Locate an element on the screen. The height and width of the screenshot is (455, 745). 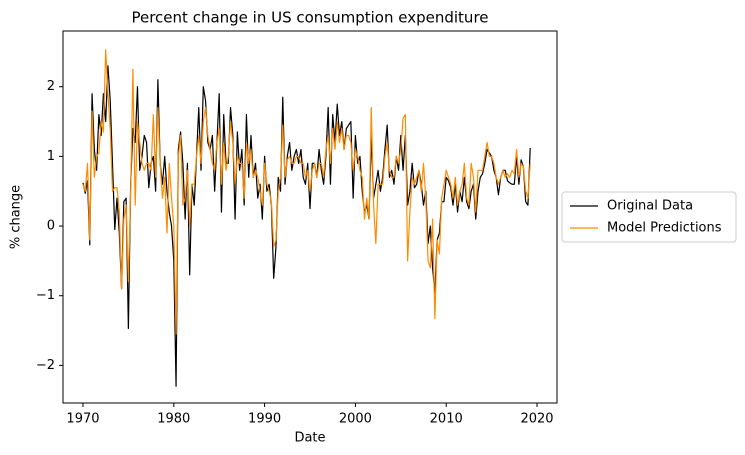
legend-label: Original Data is located at coordinates (650, 206).